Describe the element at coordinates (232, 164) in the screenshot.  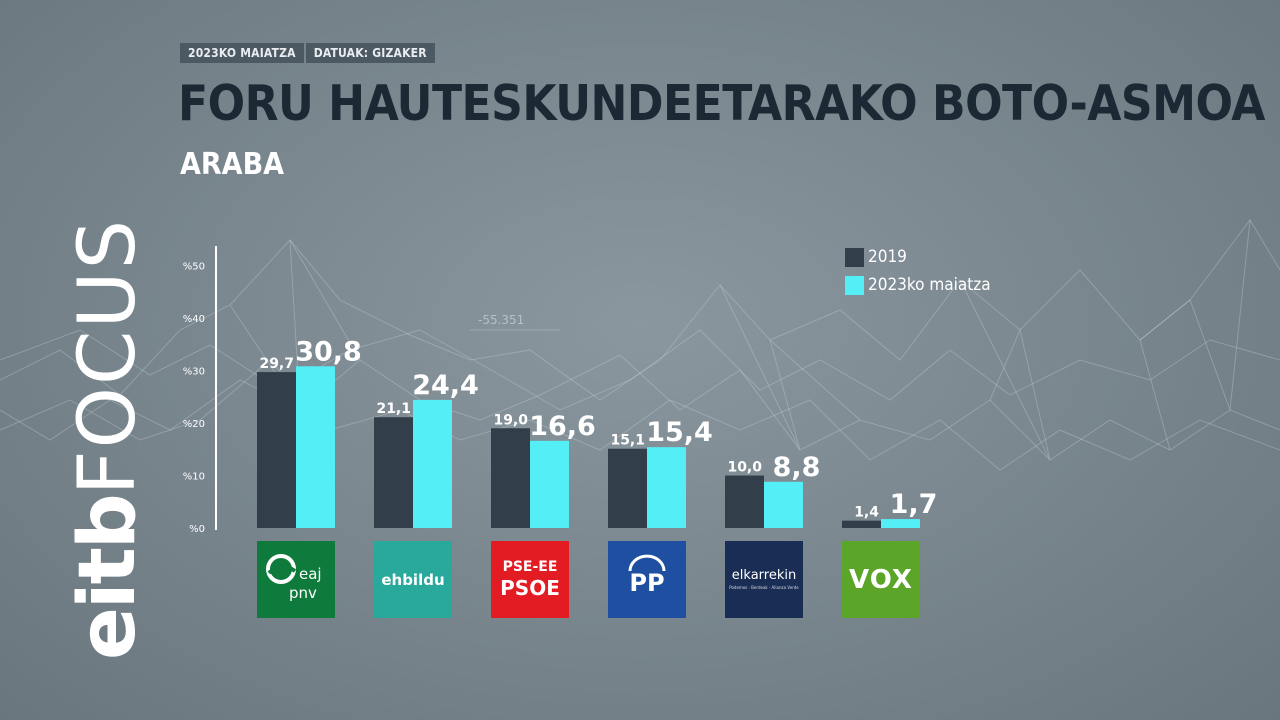
I see `page-subtitle: ARABA` at that location.